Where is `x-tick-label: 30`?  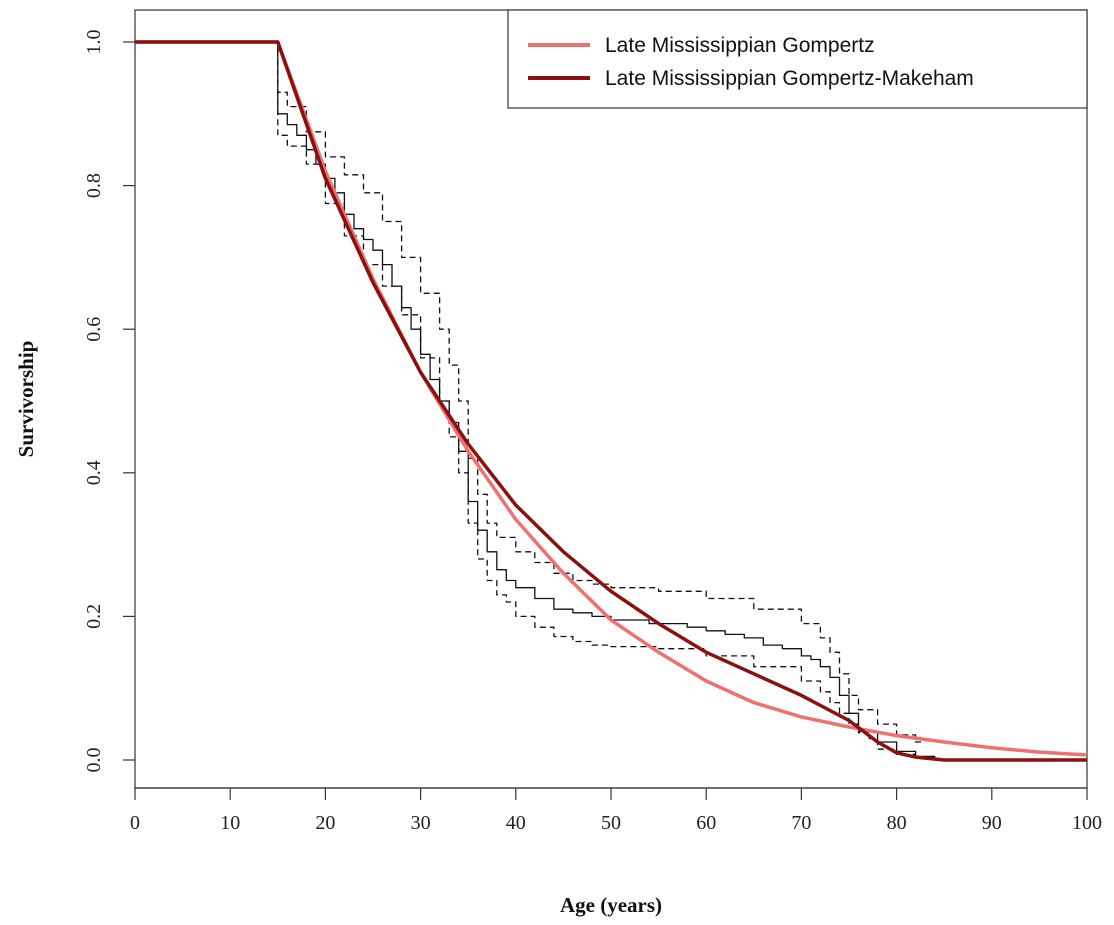 x-tick-label: 30 is located at coordinates (421, 823).